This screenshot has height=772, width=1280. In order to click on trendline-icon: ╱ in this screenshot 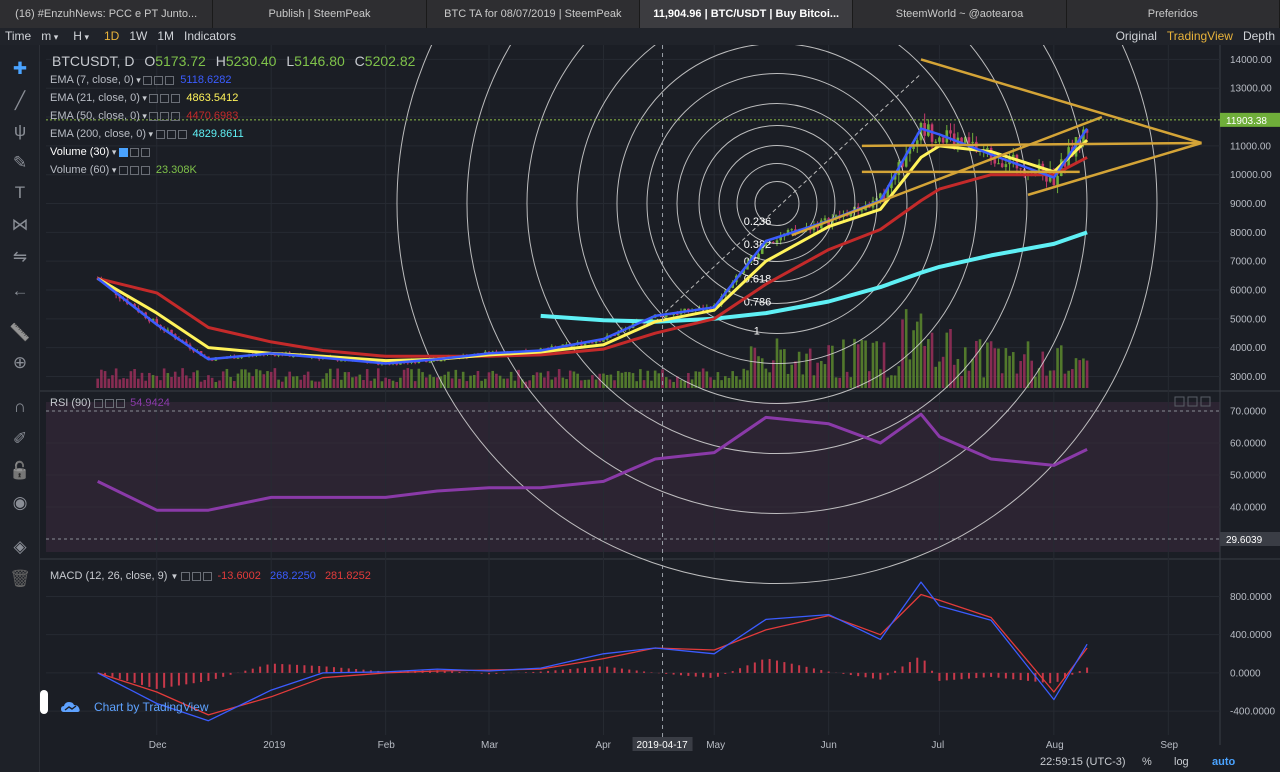, I will do `click(20, 100)`.